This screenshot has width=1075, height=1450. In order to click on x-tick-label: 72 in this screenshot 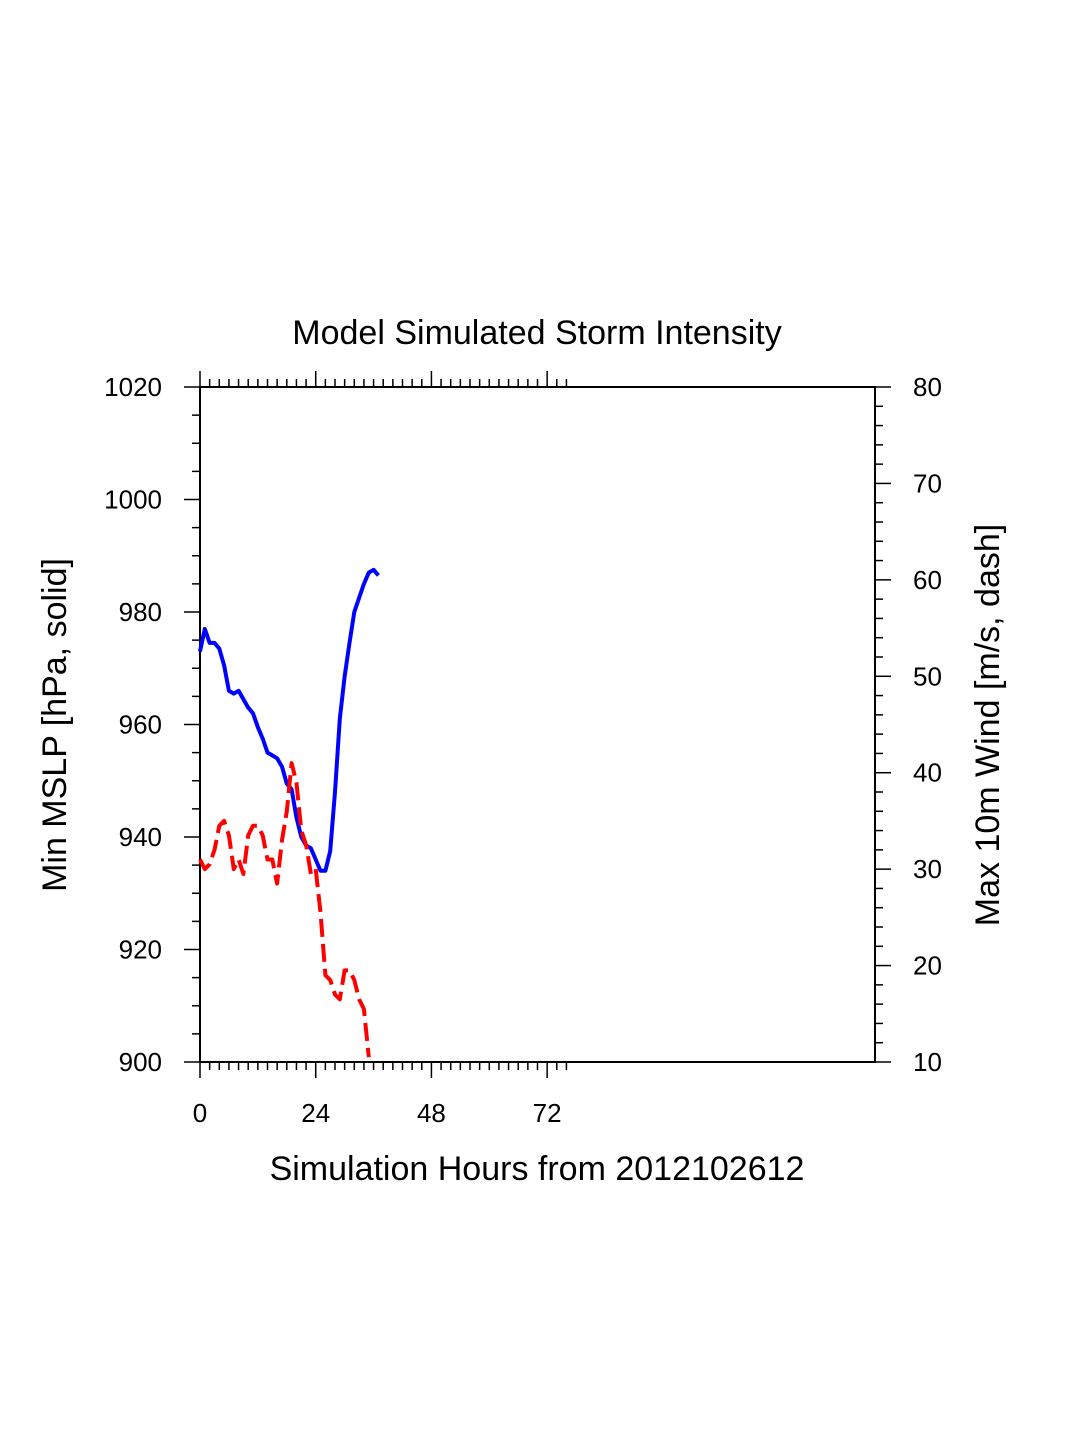, I will do `click(547, 1113)`.